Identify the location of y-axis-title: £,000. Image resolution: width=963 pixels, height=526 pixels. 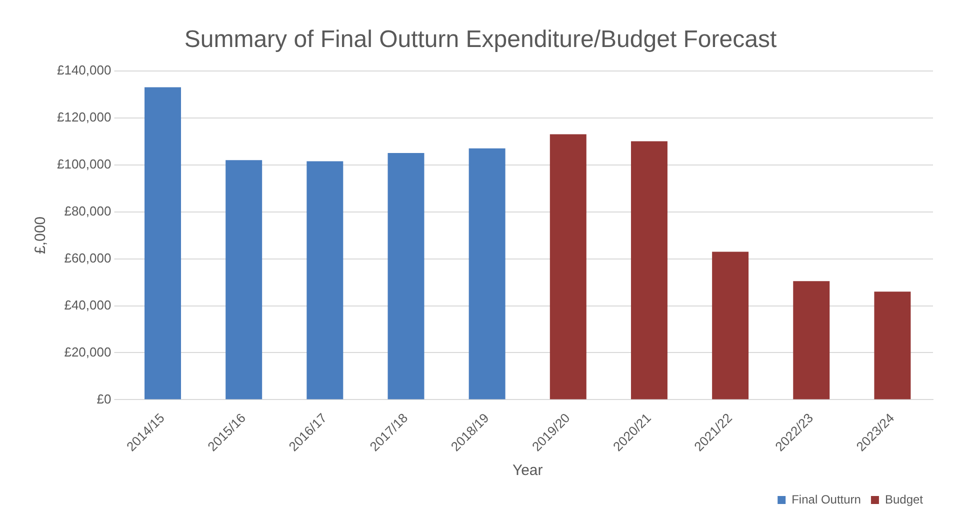
(41, 235).